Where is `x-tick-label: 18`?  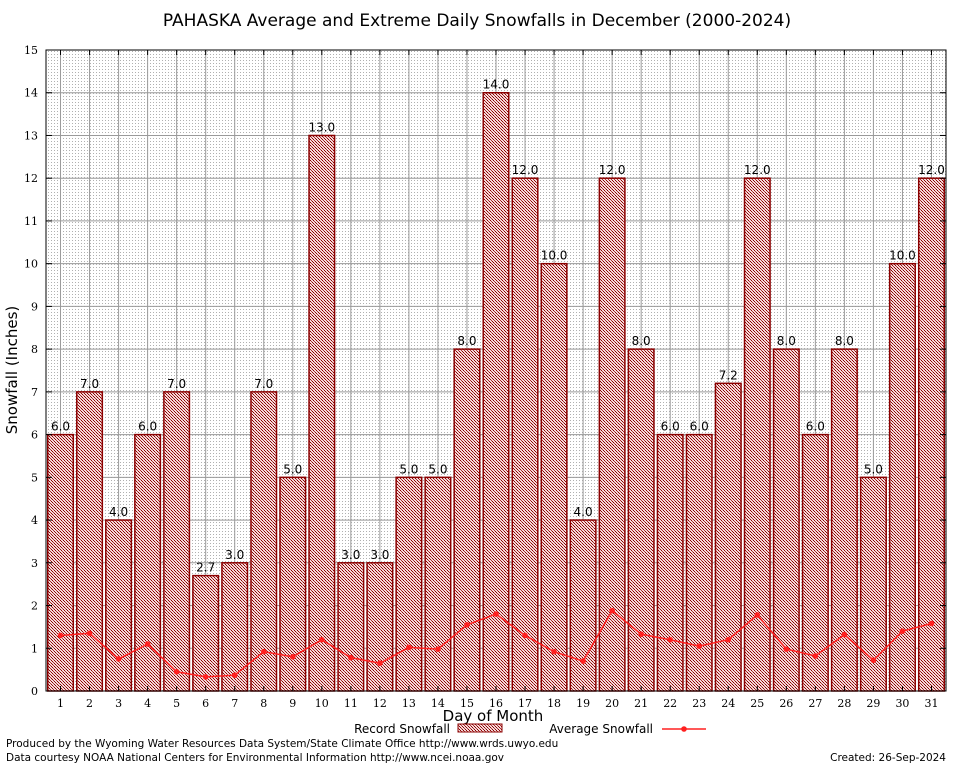
x-tick-label: 18 is located at coordinates (554, 703).